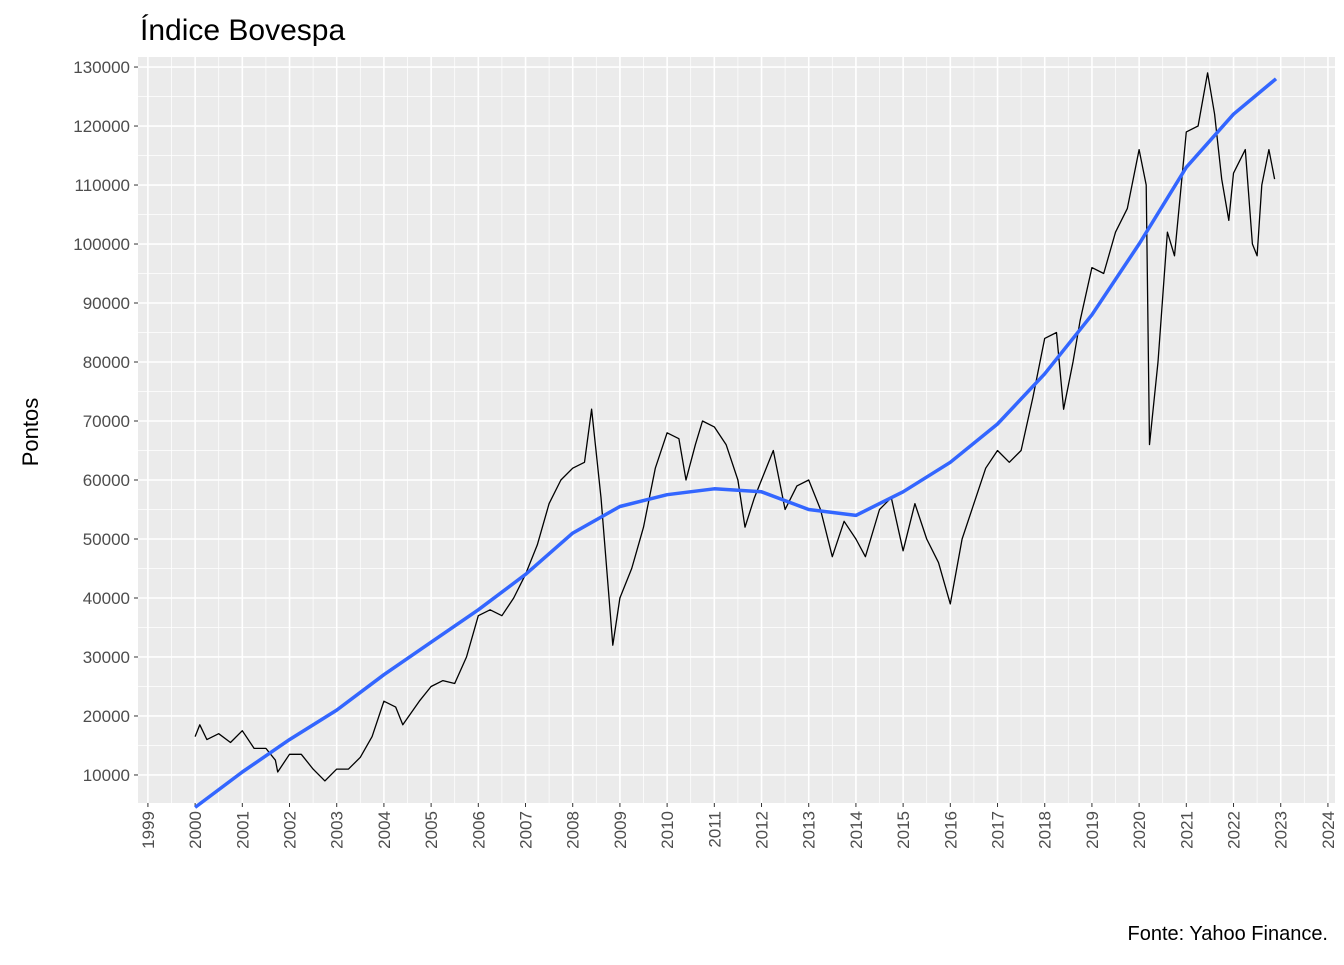 This screenshot has height=965, width=1344. Describe the element at coordinates (856, 830) in the screenshot. I see `x-tick-label: 2014` at that location.